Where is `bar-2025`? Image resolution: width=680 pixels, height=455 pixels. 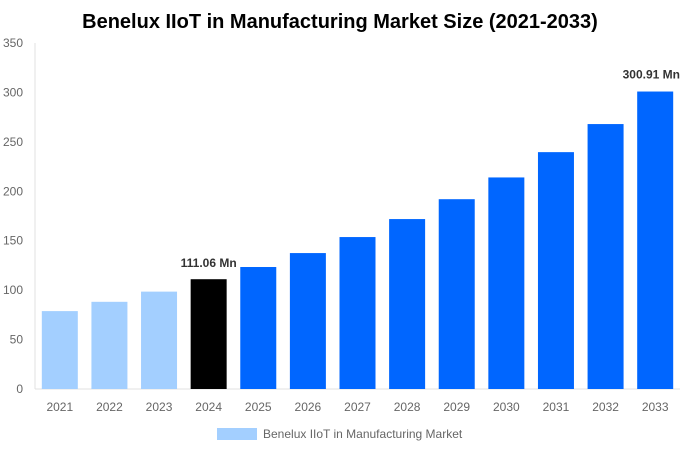 bar-2025 is located at coordinates (258, 328).